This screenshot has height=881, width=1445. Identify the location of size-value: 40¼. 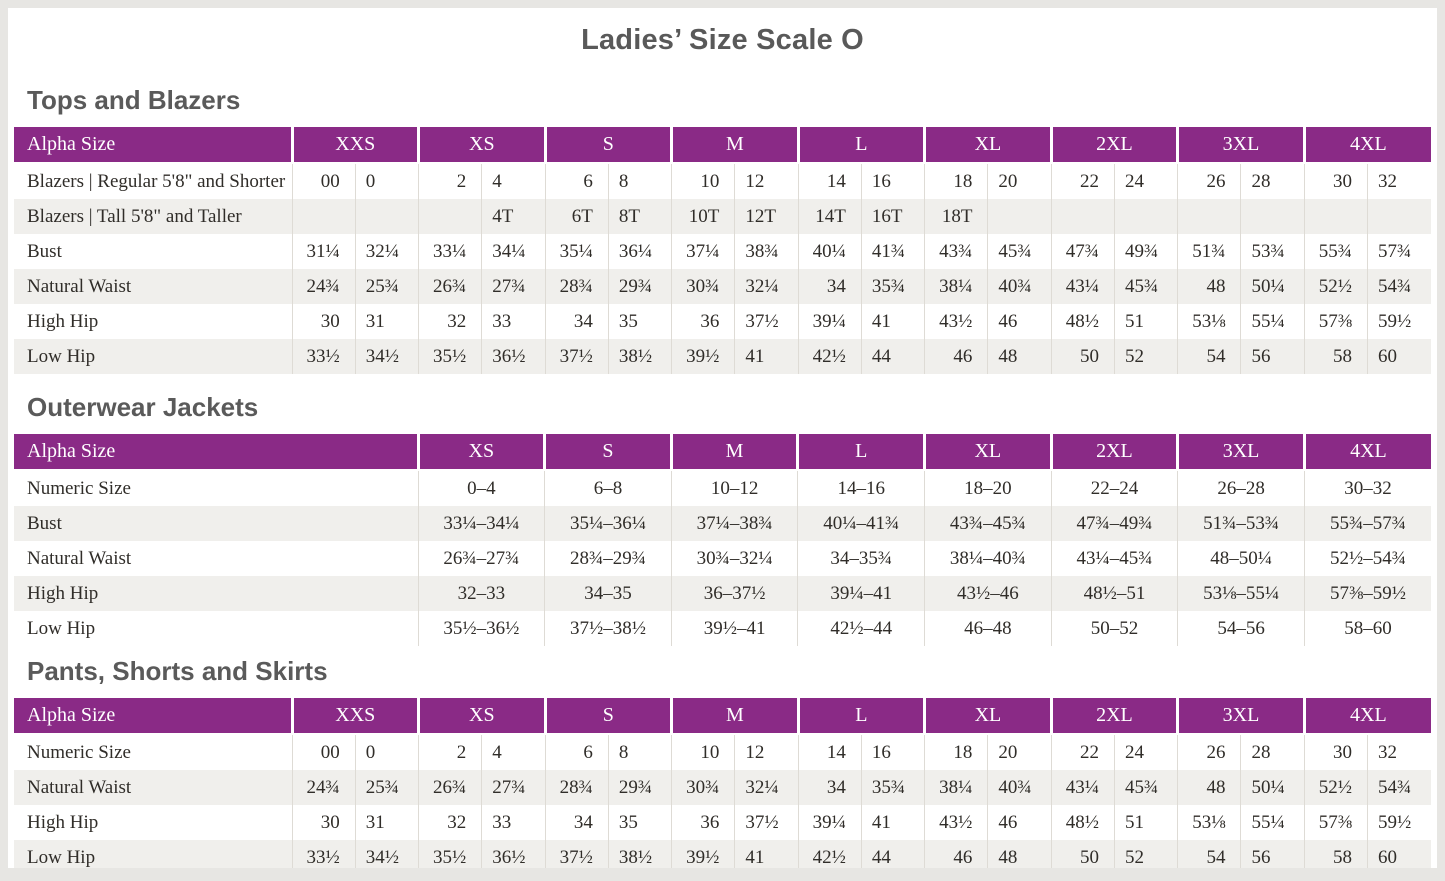
(829, 251).